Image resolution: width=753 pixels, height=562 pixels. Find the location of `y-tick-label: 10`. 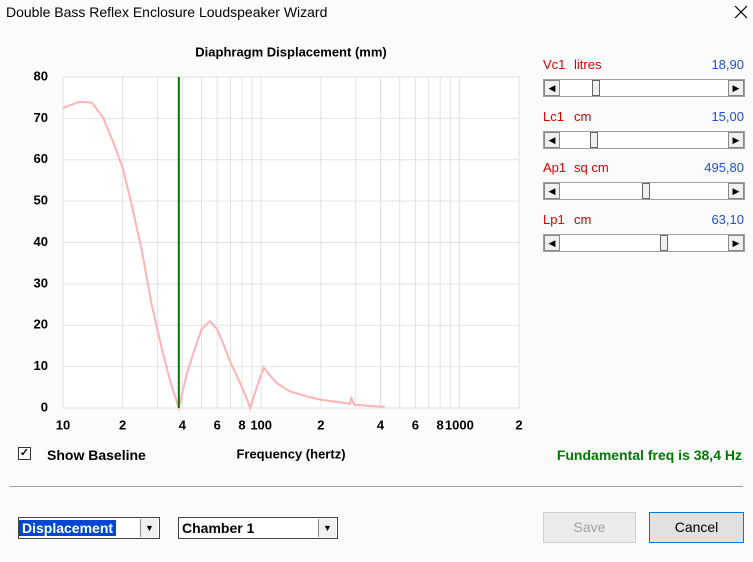

y-tick-label: 10 is located at coordinates (41, 365).